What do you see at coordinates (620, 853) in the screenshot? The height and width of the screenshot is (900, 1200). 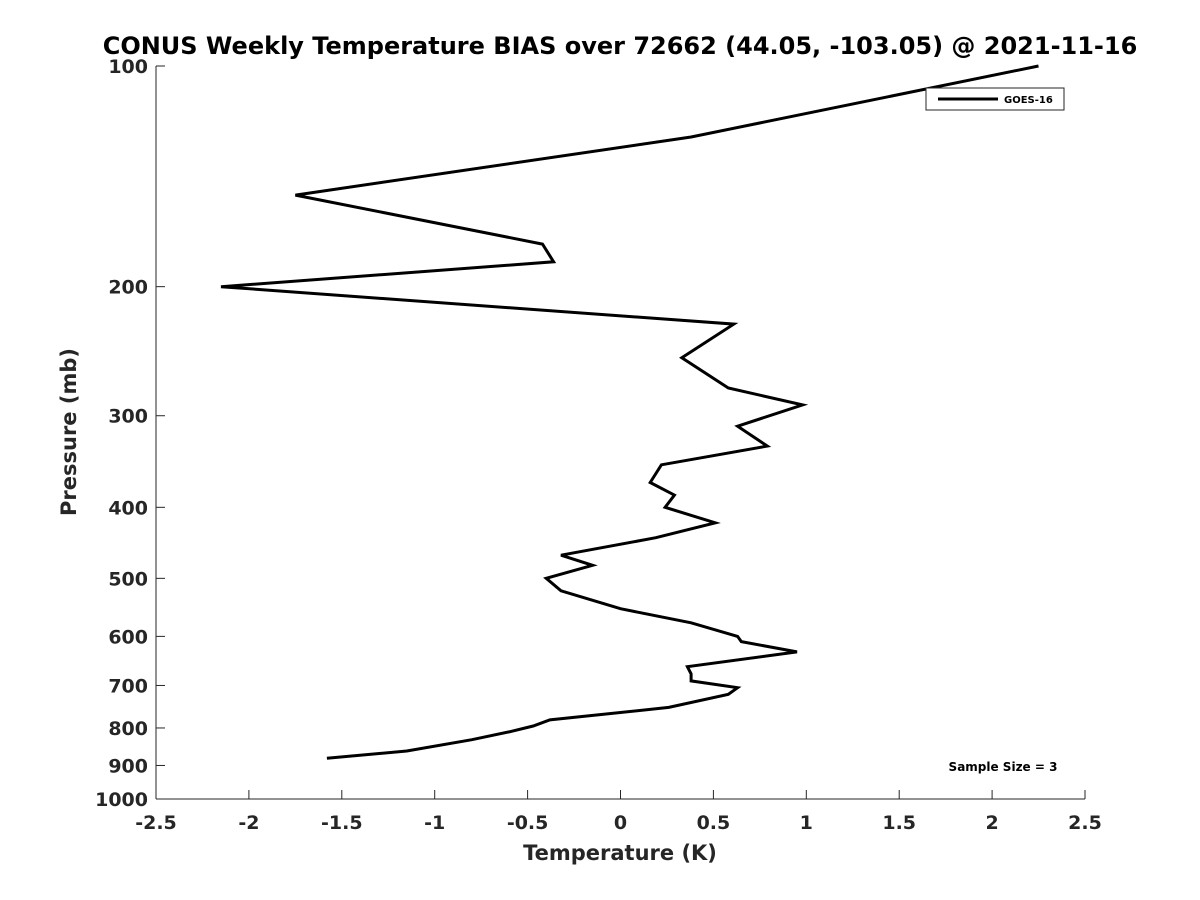 I see `x-axis-label: Temperature (K)` at bounding box center [620, 853].